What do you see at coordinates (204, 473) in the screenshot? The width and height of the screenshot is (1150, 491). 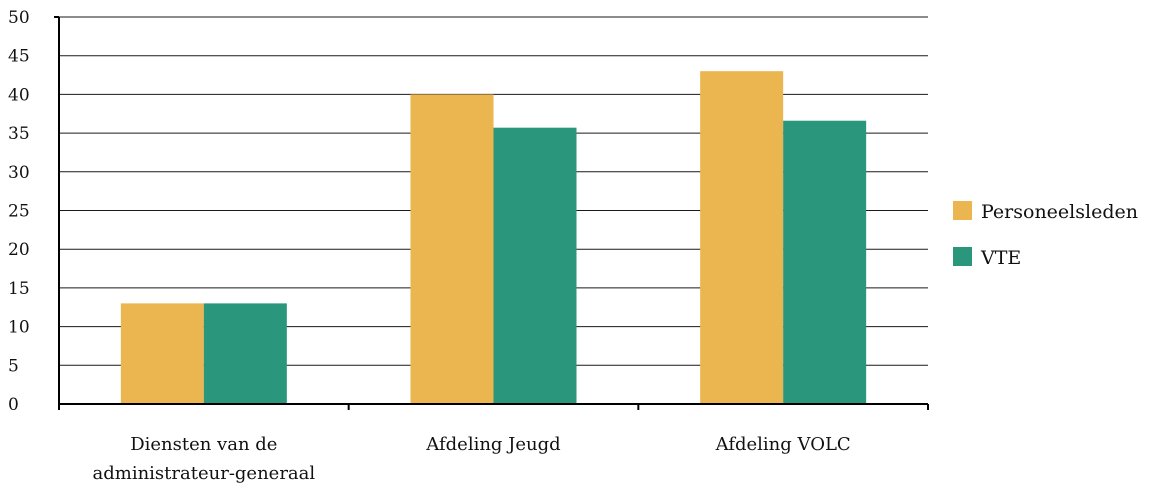 I see `x-category-label: administrateur-generaal` at bounding box center [204, 473].